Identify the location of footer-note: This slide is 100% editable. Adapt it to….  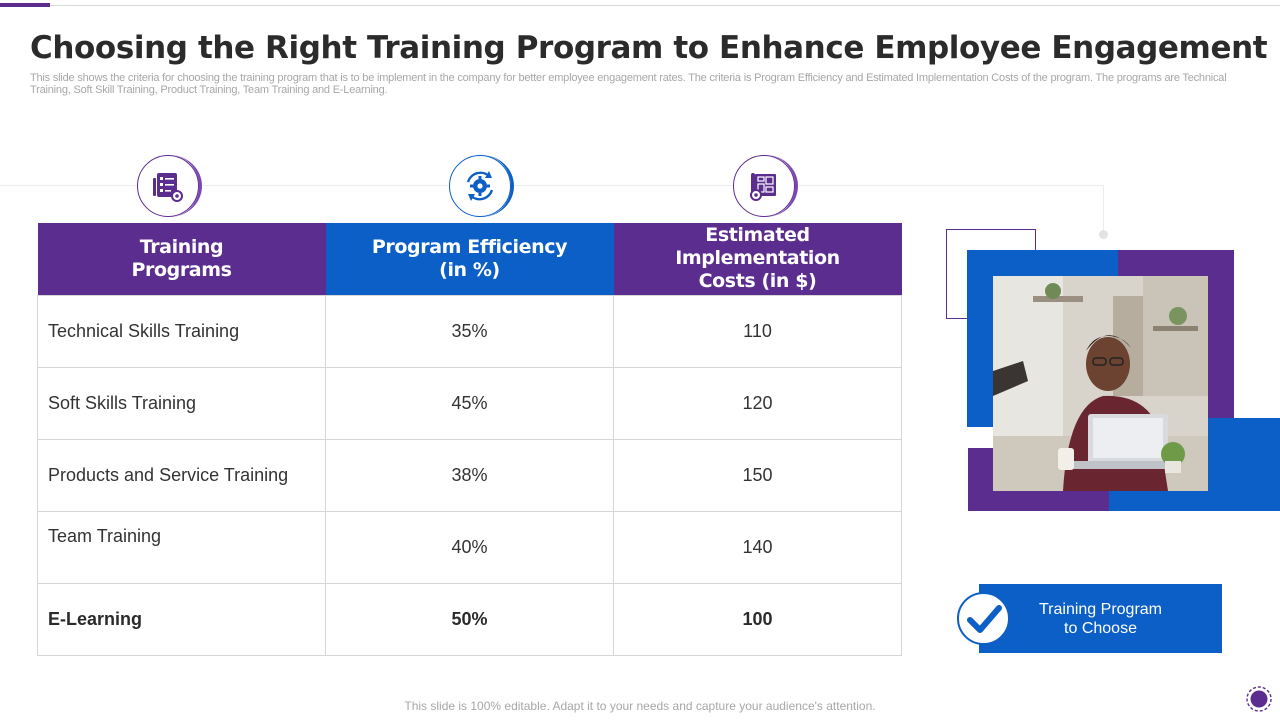
(640, 706).